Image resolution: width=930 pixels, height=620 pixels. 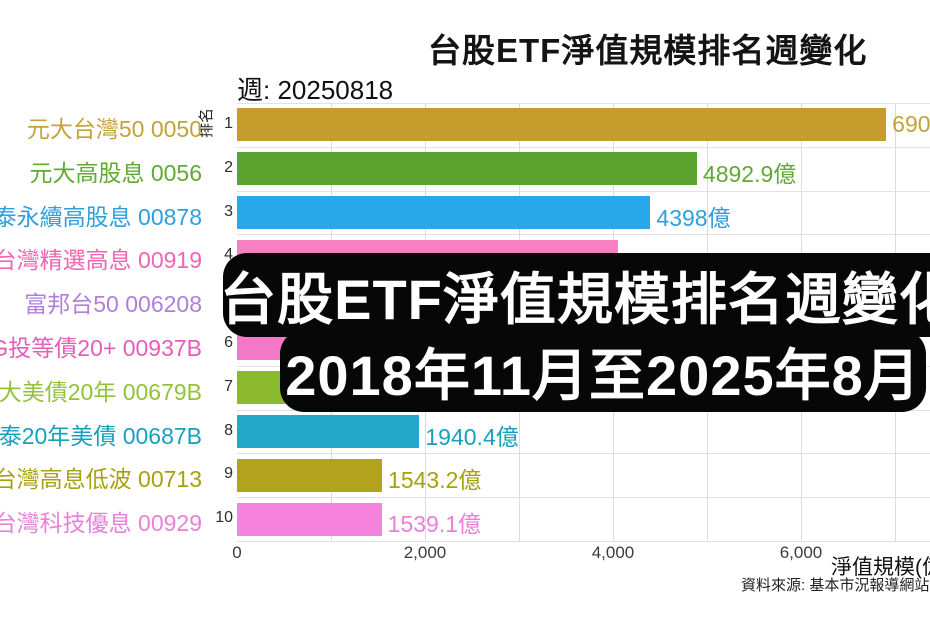 What do you see at coordinates (224, 518) in the screenshot?
I see `rank-number: 10` at bounding box center [224, 518].